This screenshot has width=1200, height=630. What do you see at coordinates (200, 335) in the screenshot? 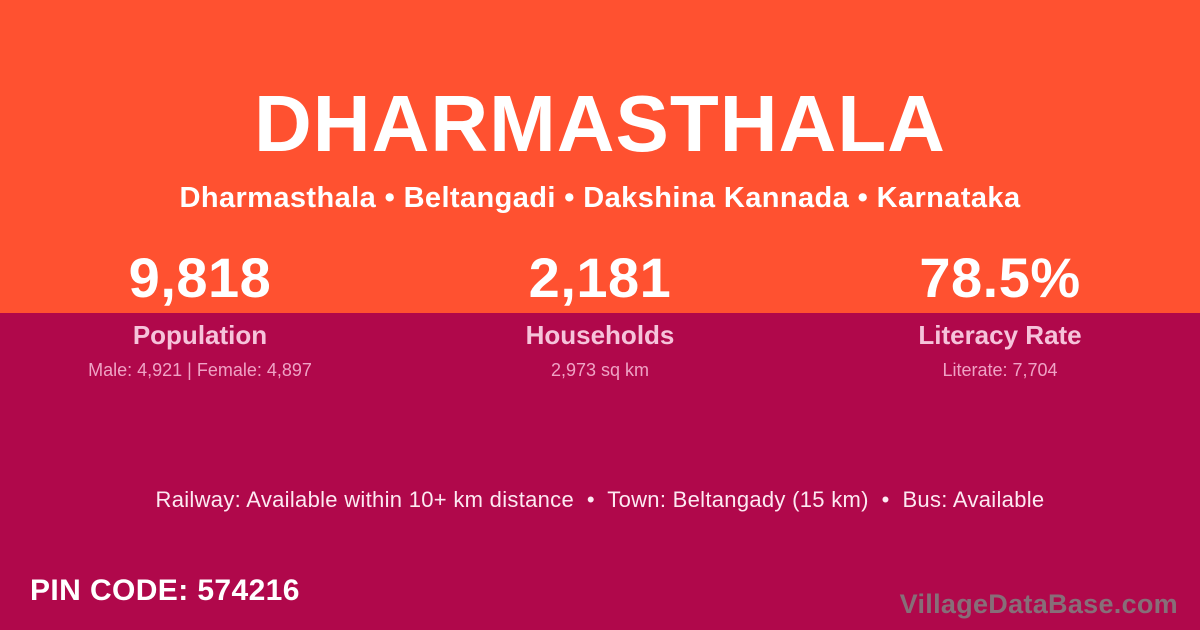
I see `population-label: Population` at bounding box center [200, 335].